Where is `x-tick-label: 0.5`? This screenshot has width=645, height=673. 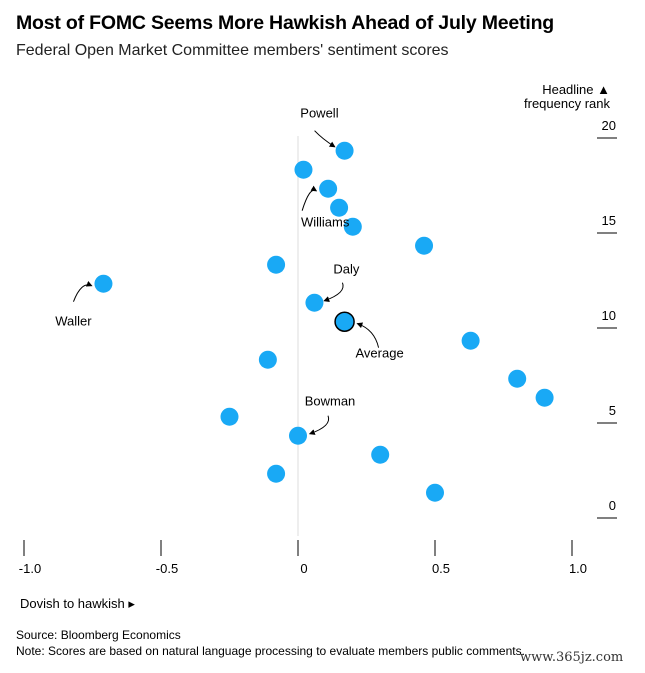
x-tick-label: 0.5 is located at coordinates (441, 568).